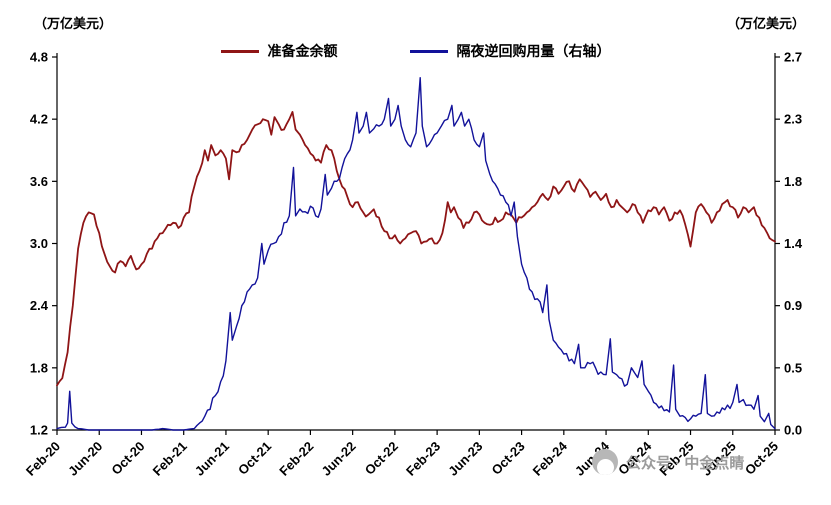 The width and height of the screenshot is (831, 505). I want to click on x-tick-label: Oct-22, so click(381, 458).